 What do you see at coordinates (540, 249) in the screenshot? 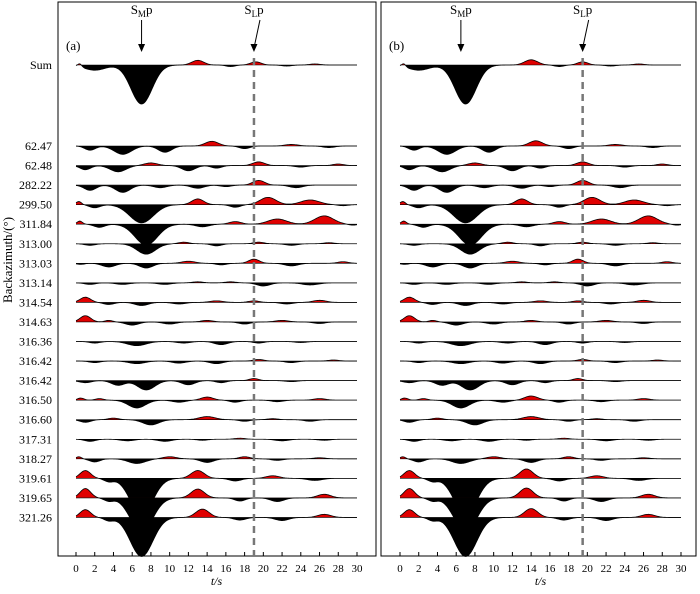
I see `trace-1-5-negative-fill` at bounding box center [540, 249].